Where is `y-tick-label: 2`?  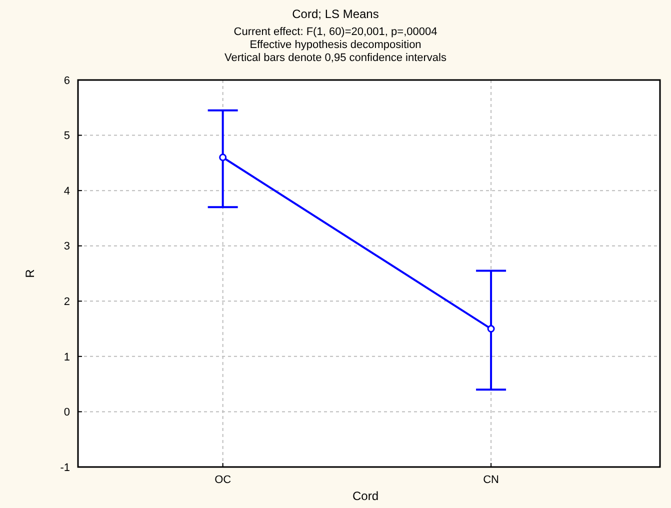
y-tick-label: 2 is located at coordinates (67, 302).